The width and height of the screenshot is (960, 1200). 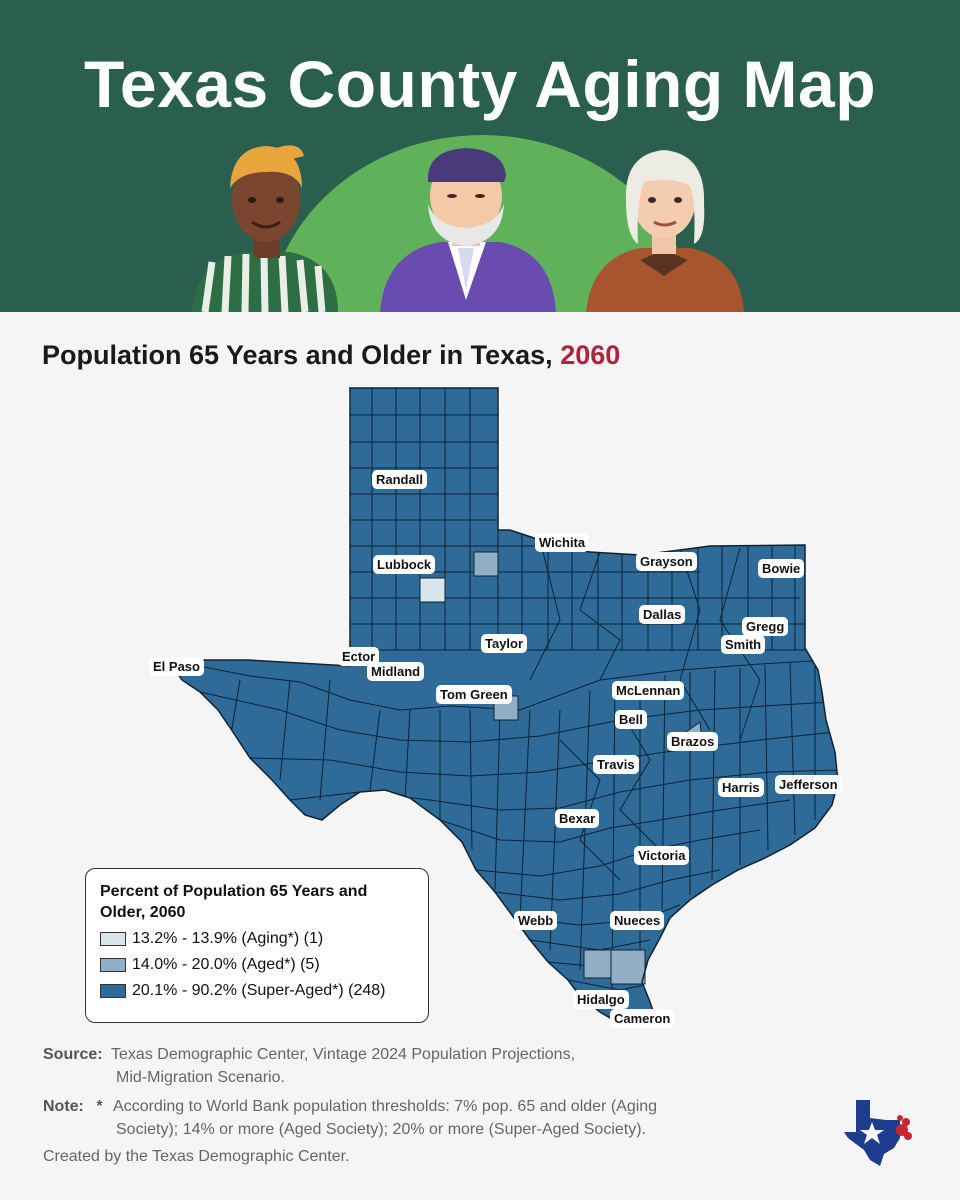 I want to click on note-star: *, so click(x=99, y=1106).